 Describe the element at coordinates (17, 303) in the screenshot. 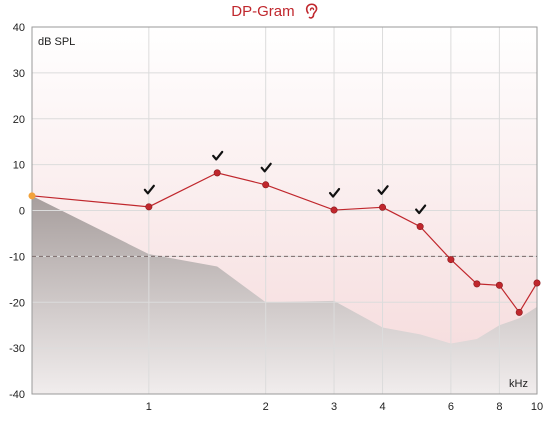

I see `y-tick-label: -20` at that location.